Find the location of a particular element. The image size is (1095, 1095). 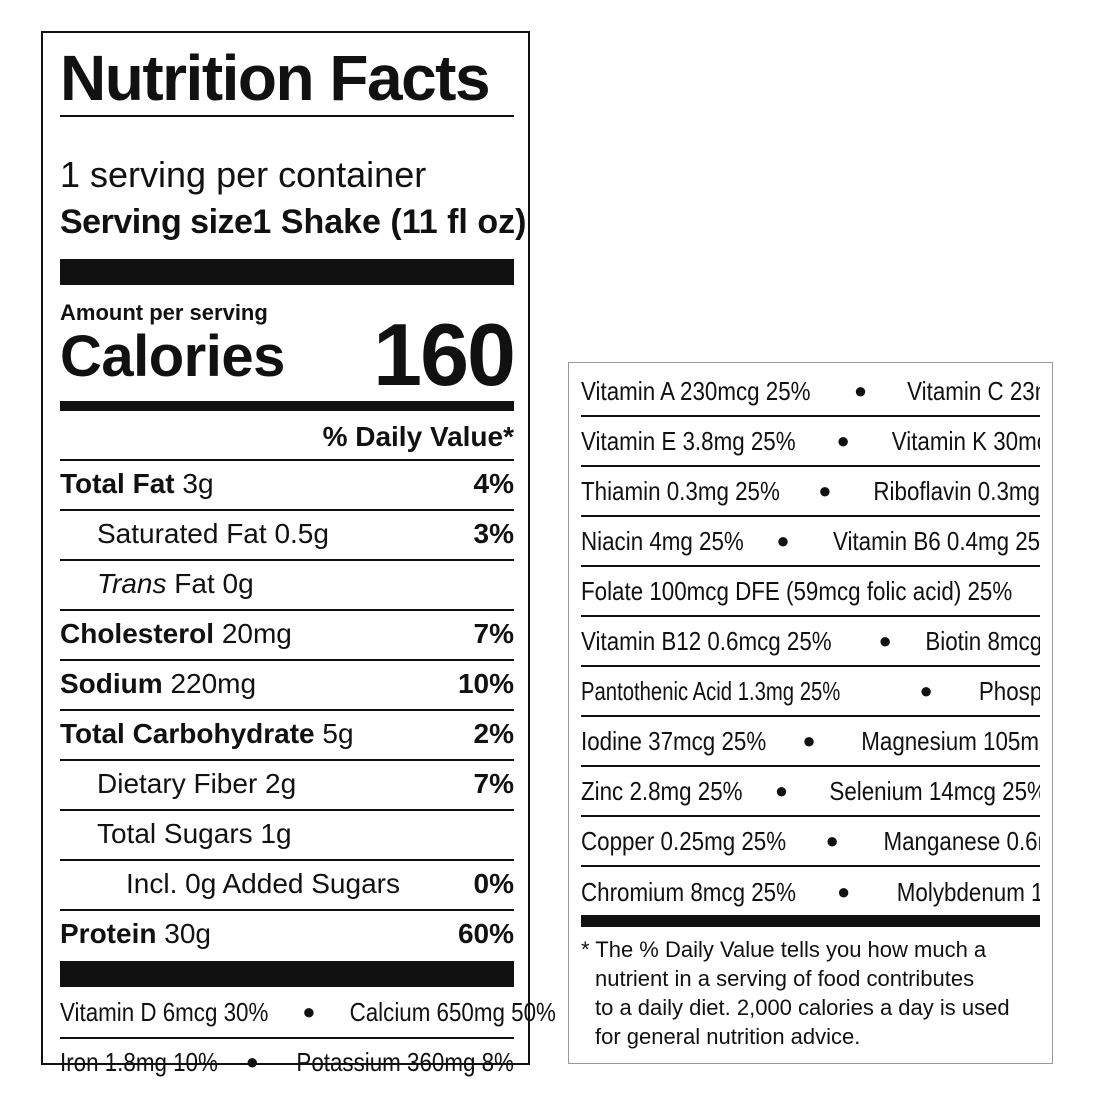

vitamin-left: Vitamin E 3.8mg 25% is located at coordinates (688, 440).